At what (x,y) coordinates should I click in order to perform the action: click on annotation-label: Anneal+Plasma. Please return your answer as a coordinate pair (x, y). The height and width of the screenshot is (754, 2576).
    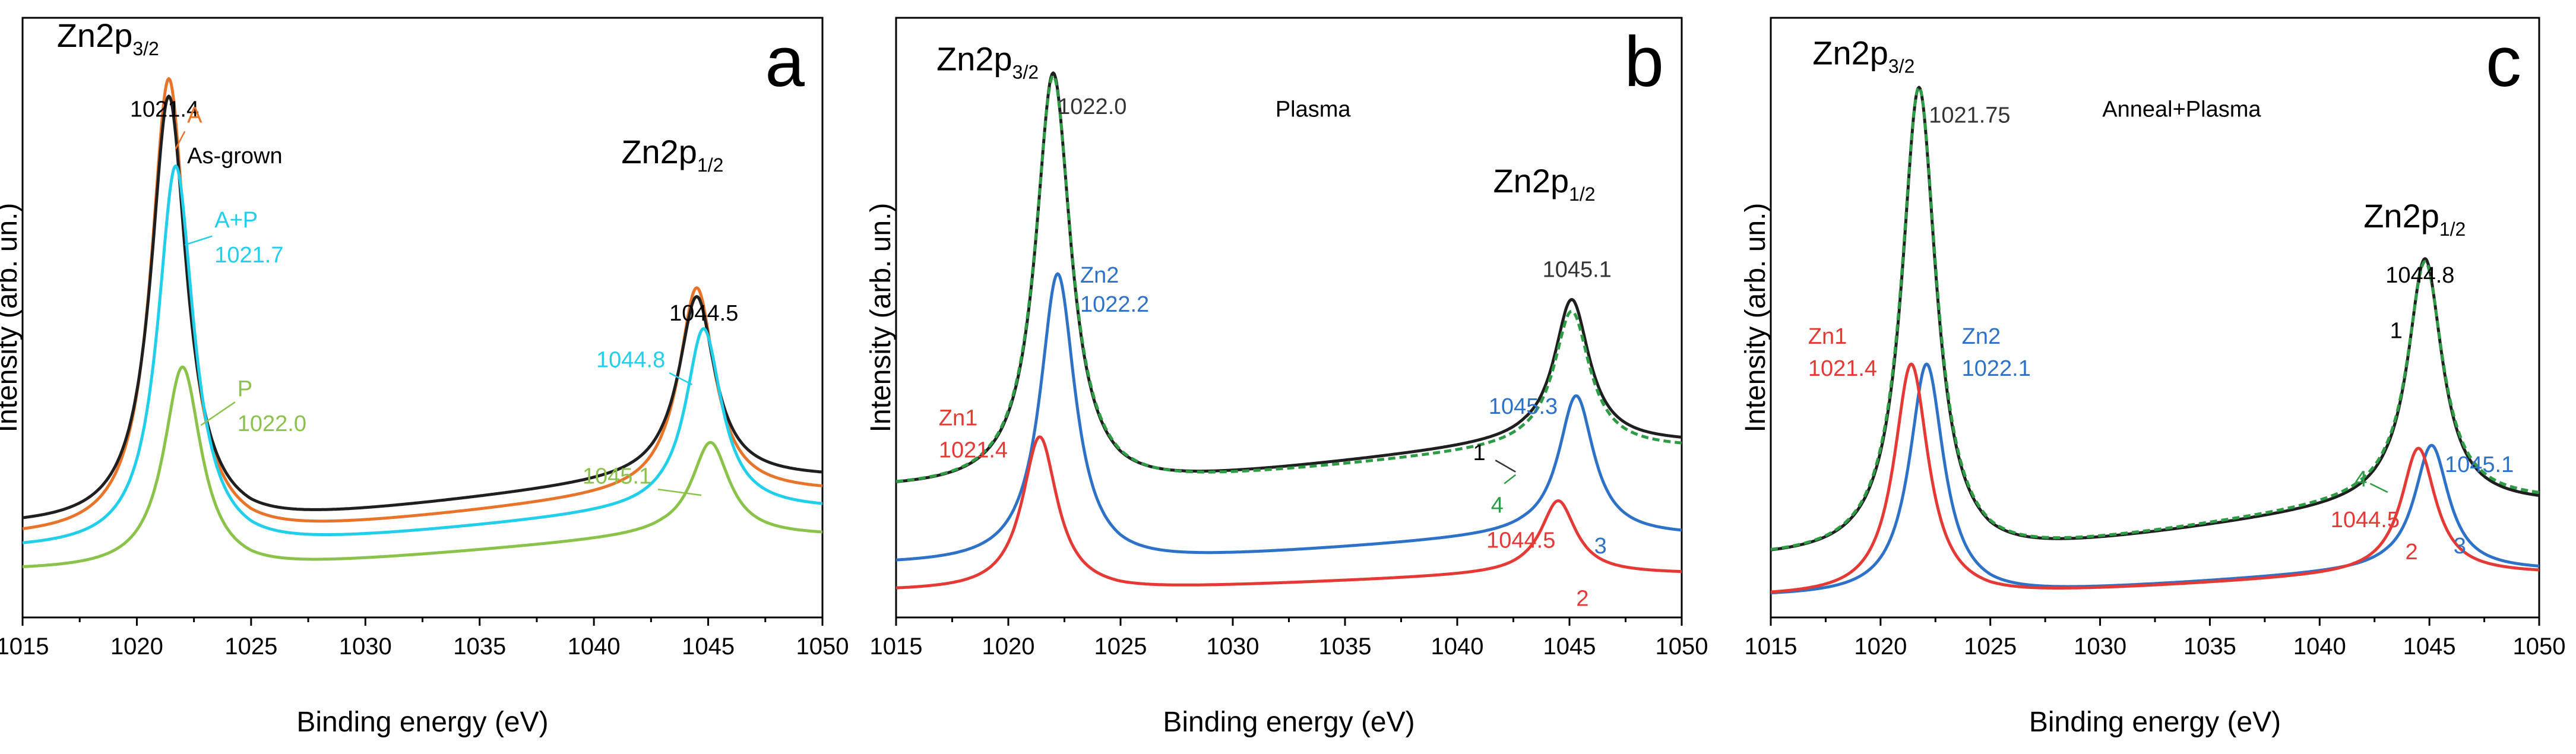
    Looking at the image, I should click on (2181, 109).